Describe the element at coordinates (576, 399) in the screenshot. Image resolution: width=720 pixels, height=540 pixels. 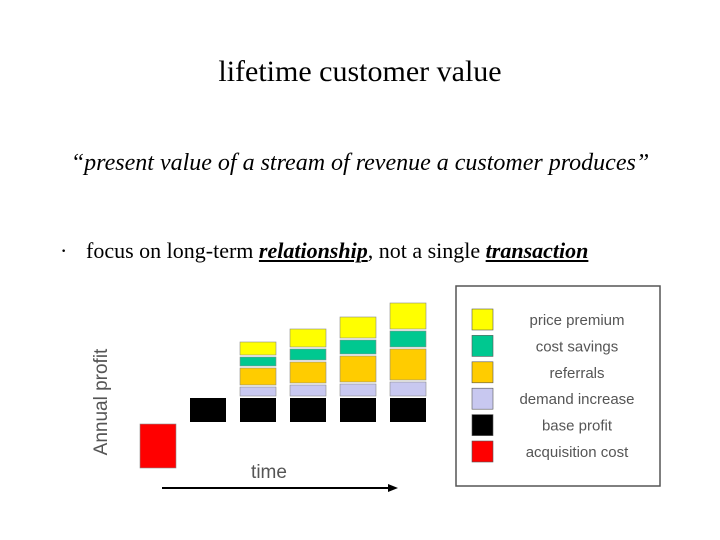
I see `legend-label-demand-increase: demand increase` at that location.